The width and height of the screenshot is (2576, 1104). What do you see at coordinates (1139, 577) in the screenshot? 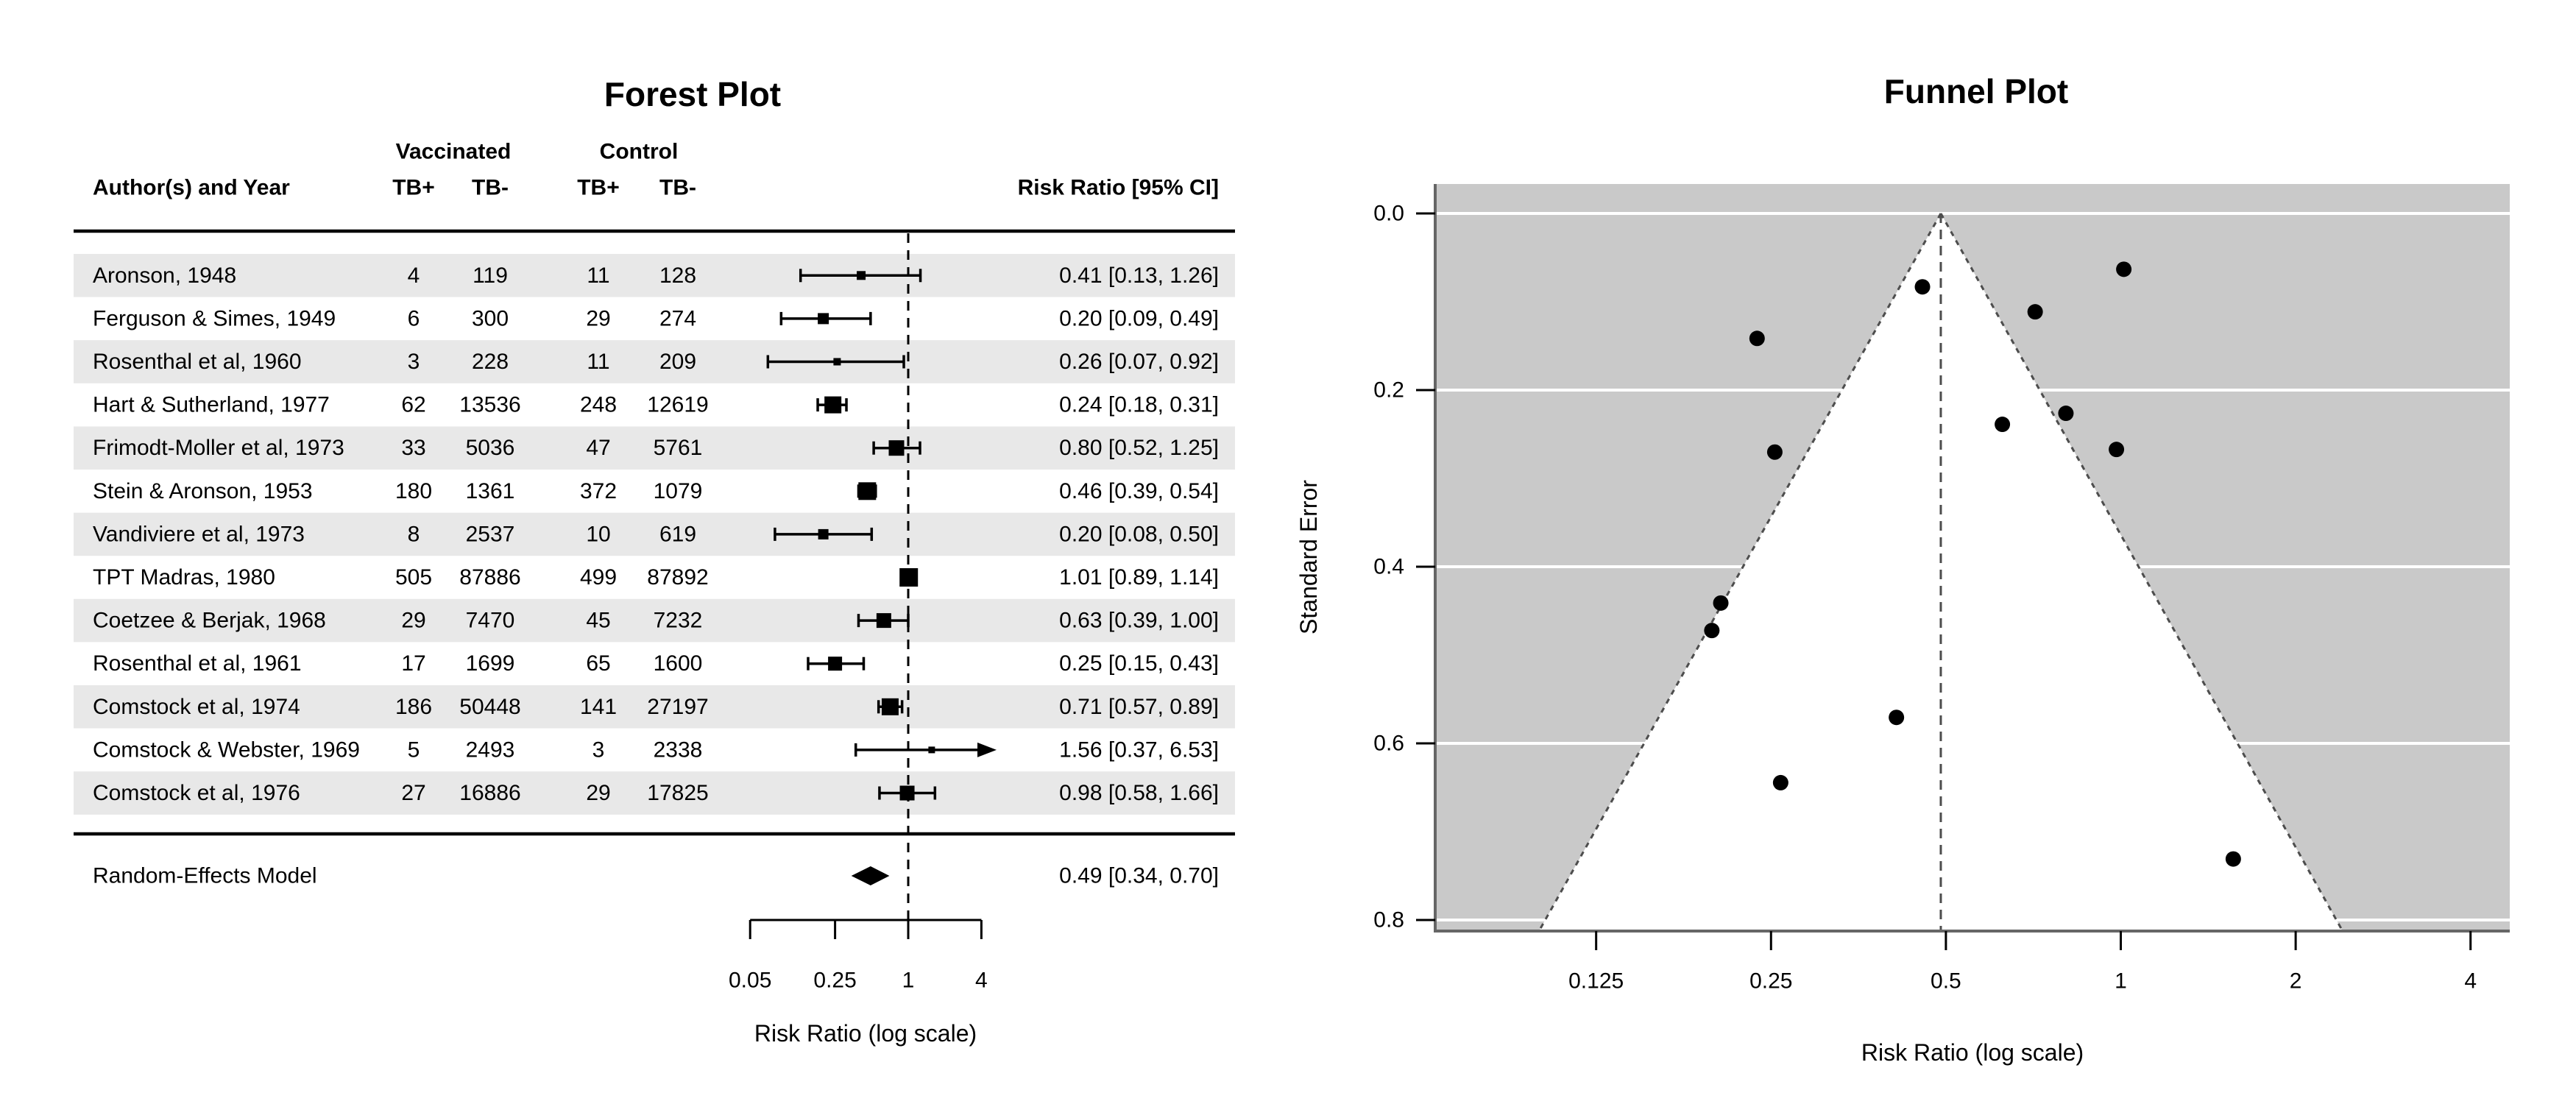
I see `forest-study-ci-label: 1.01 [0.89, 1.14]` at bounding box center [1139, 577].